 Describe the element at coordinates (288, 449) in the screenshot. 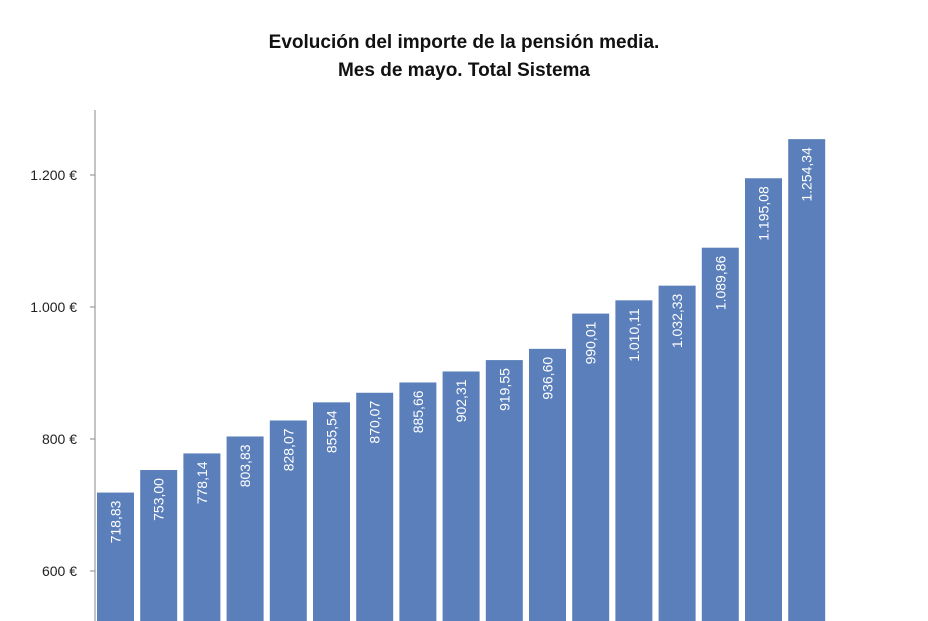

I see `data-label: 828,07` at that location.